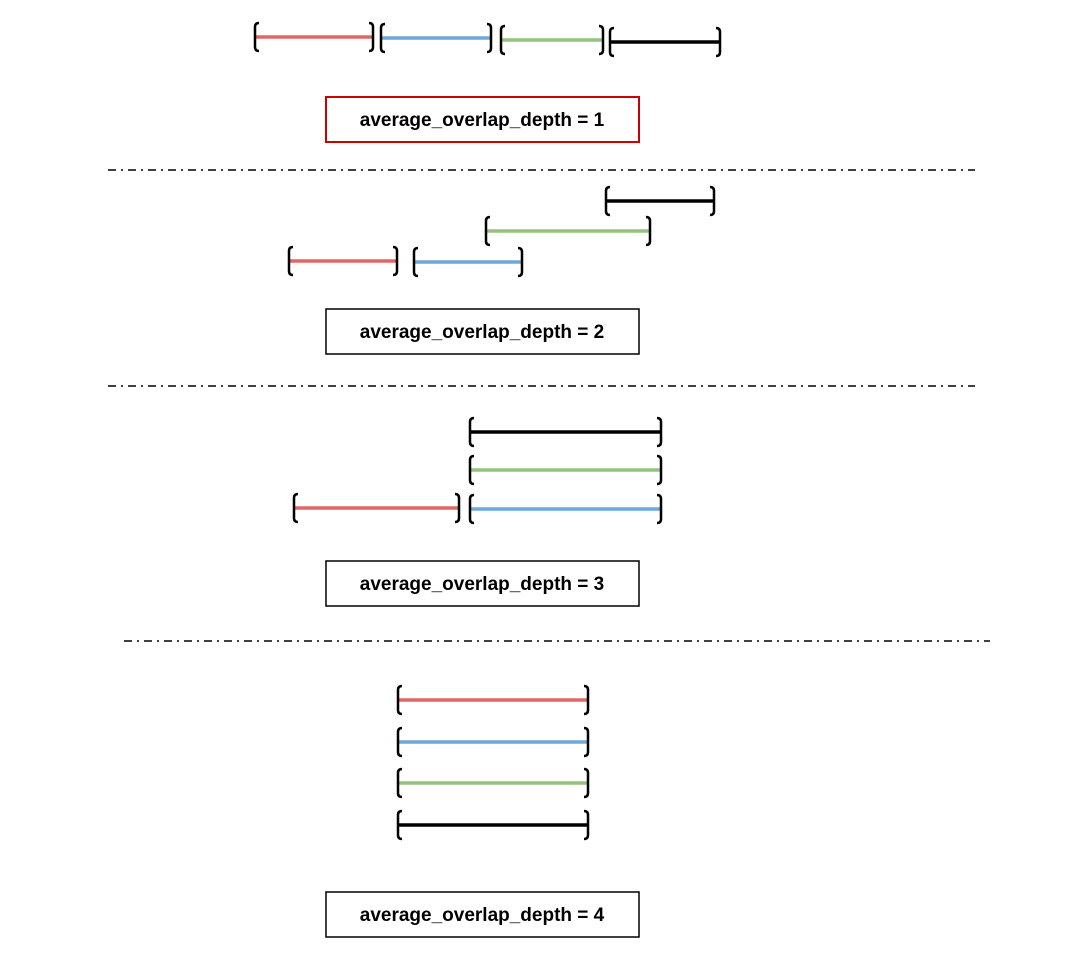 The height and width of the screenshot is (971, 1067). I want to click on panel-depth-3: average_overlap_depth = 3, so click(477, 511).